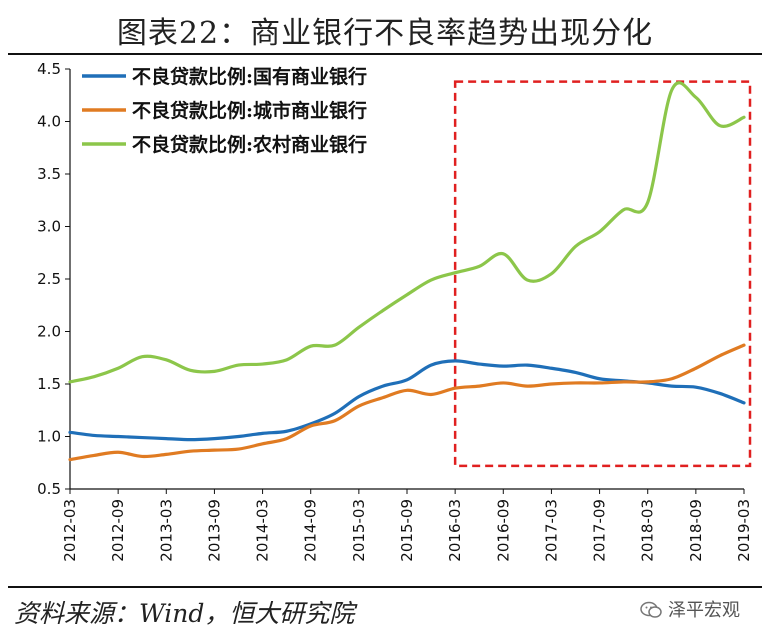  What do you see at coordinates (311, 530) in the screenshot?
I see `x-tick-label: 2014-09` at bounding box center [311, 530].